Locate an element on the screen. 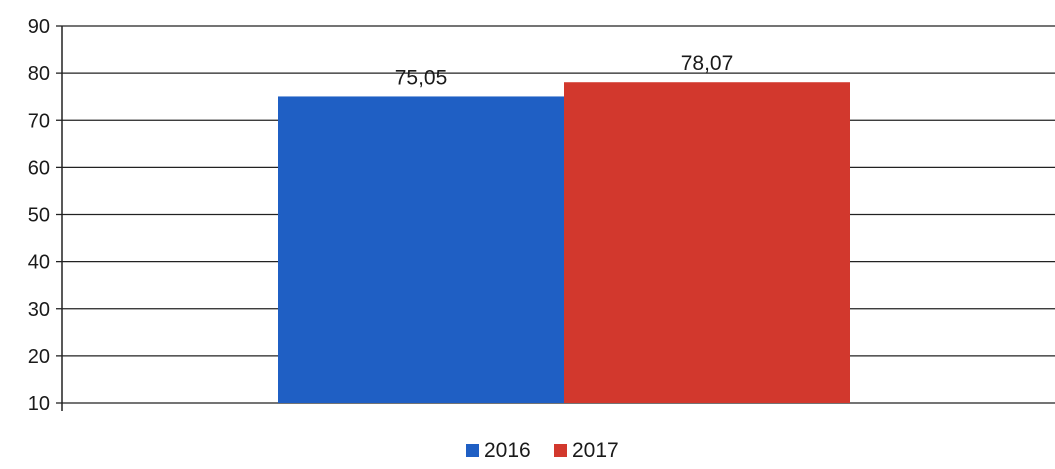 This screenshot has width=1055, height=469. data-label-2016: 75,05 is located at coordinates (421, 77).